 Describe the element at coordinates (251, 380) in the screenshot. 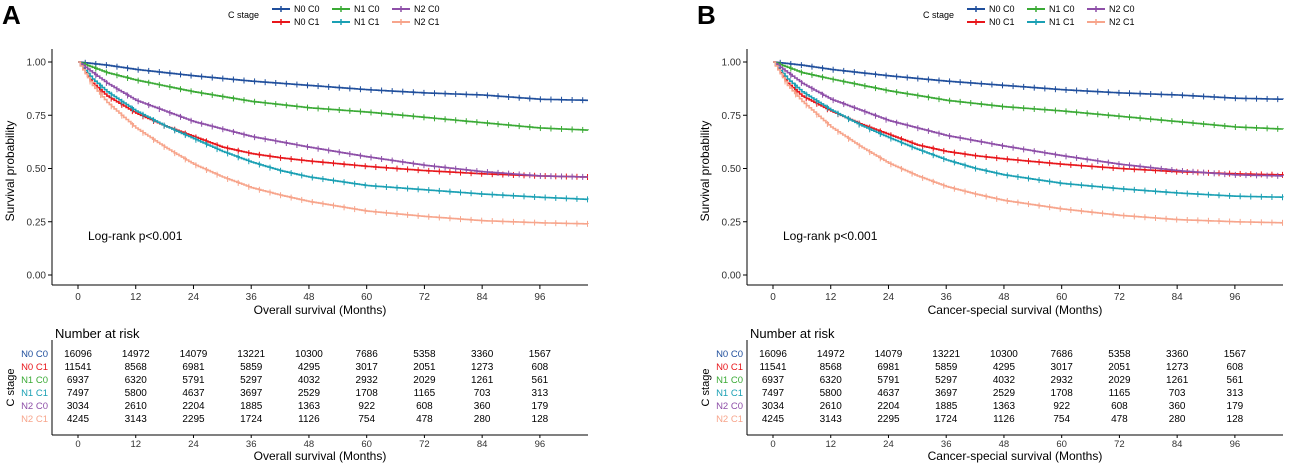

I see `risk-cell: 5297` at that location.